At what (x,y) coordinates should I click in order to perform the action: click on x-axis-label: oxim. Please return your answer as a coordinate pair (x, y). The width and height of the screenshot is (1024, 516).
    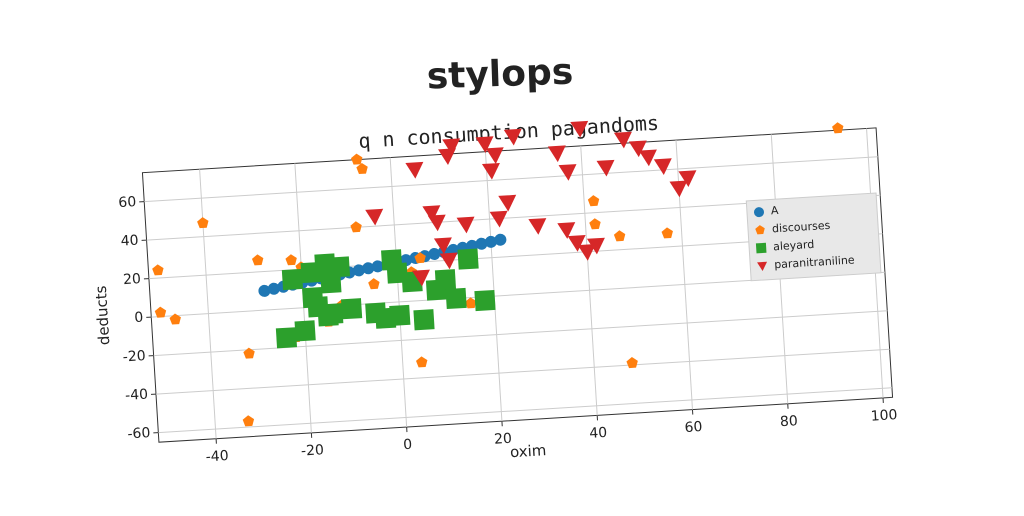
    Looking at the image, I should click on (527, 451).